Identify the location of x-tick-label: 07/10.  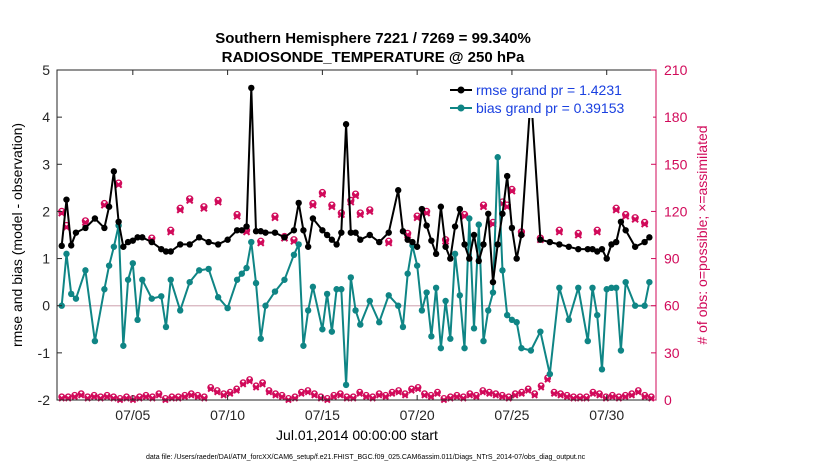
(227, 415).